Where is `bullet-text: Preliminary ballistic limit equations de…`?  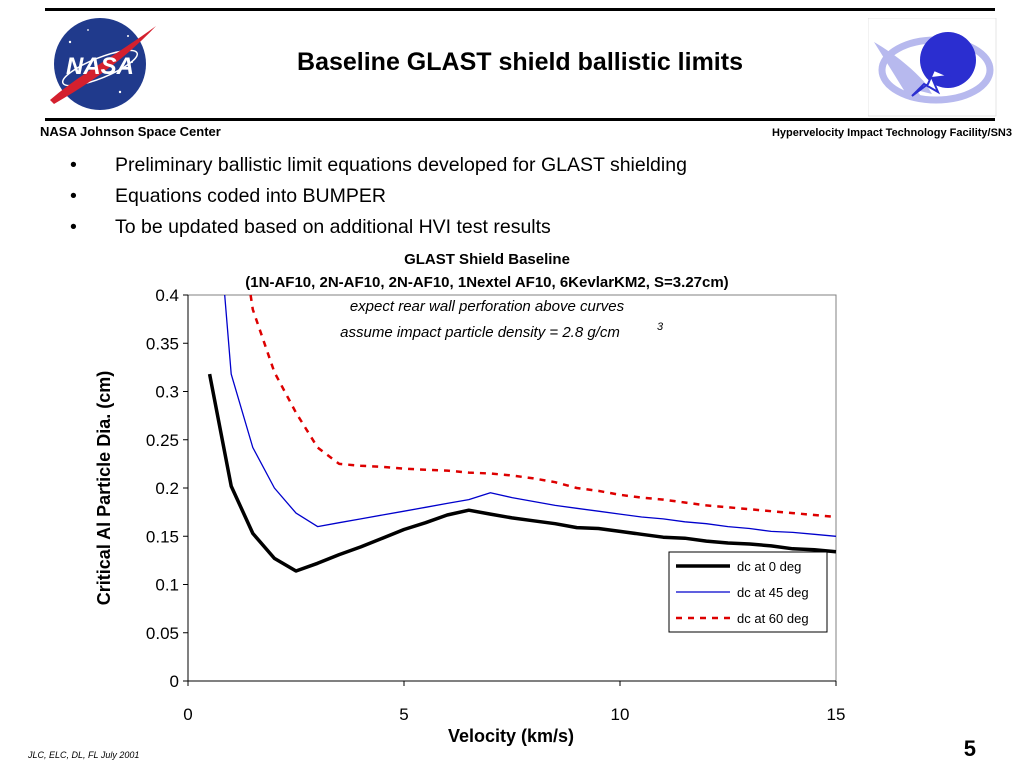
bullet-text: Preliminary ballistic limit equations de… is located at coordinates (401, 165).